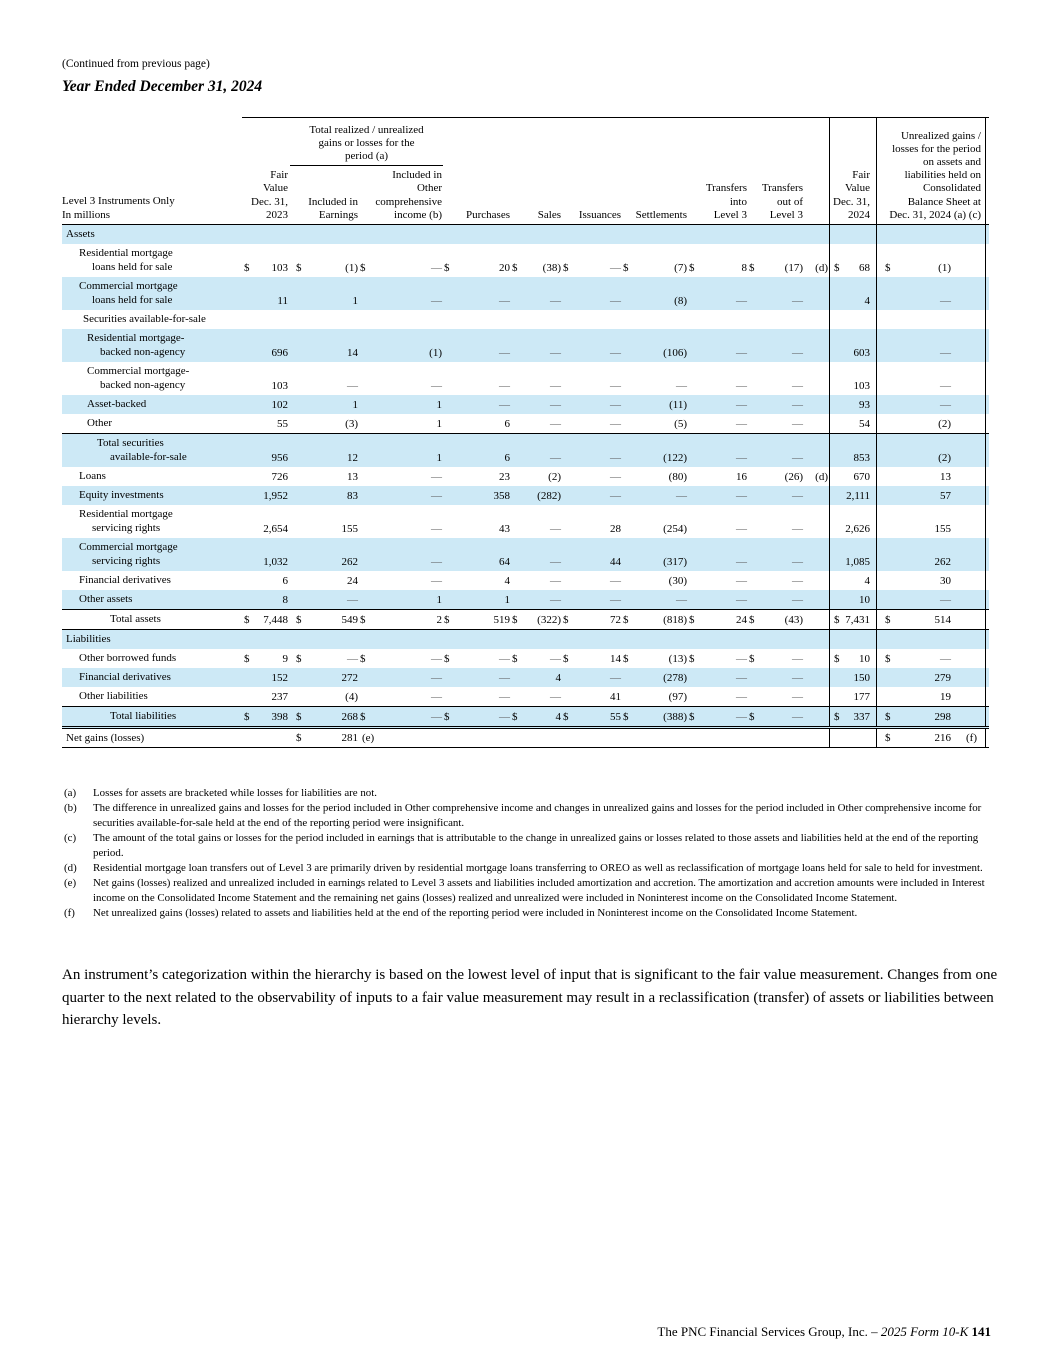 This screenshot has width=1055, height=1365. Describe the element at coordinates (323, 696) in the screenshot. I see `table-cell: (4)` at that location.